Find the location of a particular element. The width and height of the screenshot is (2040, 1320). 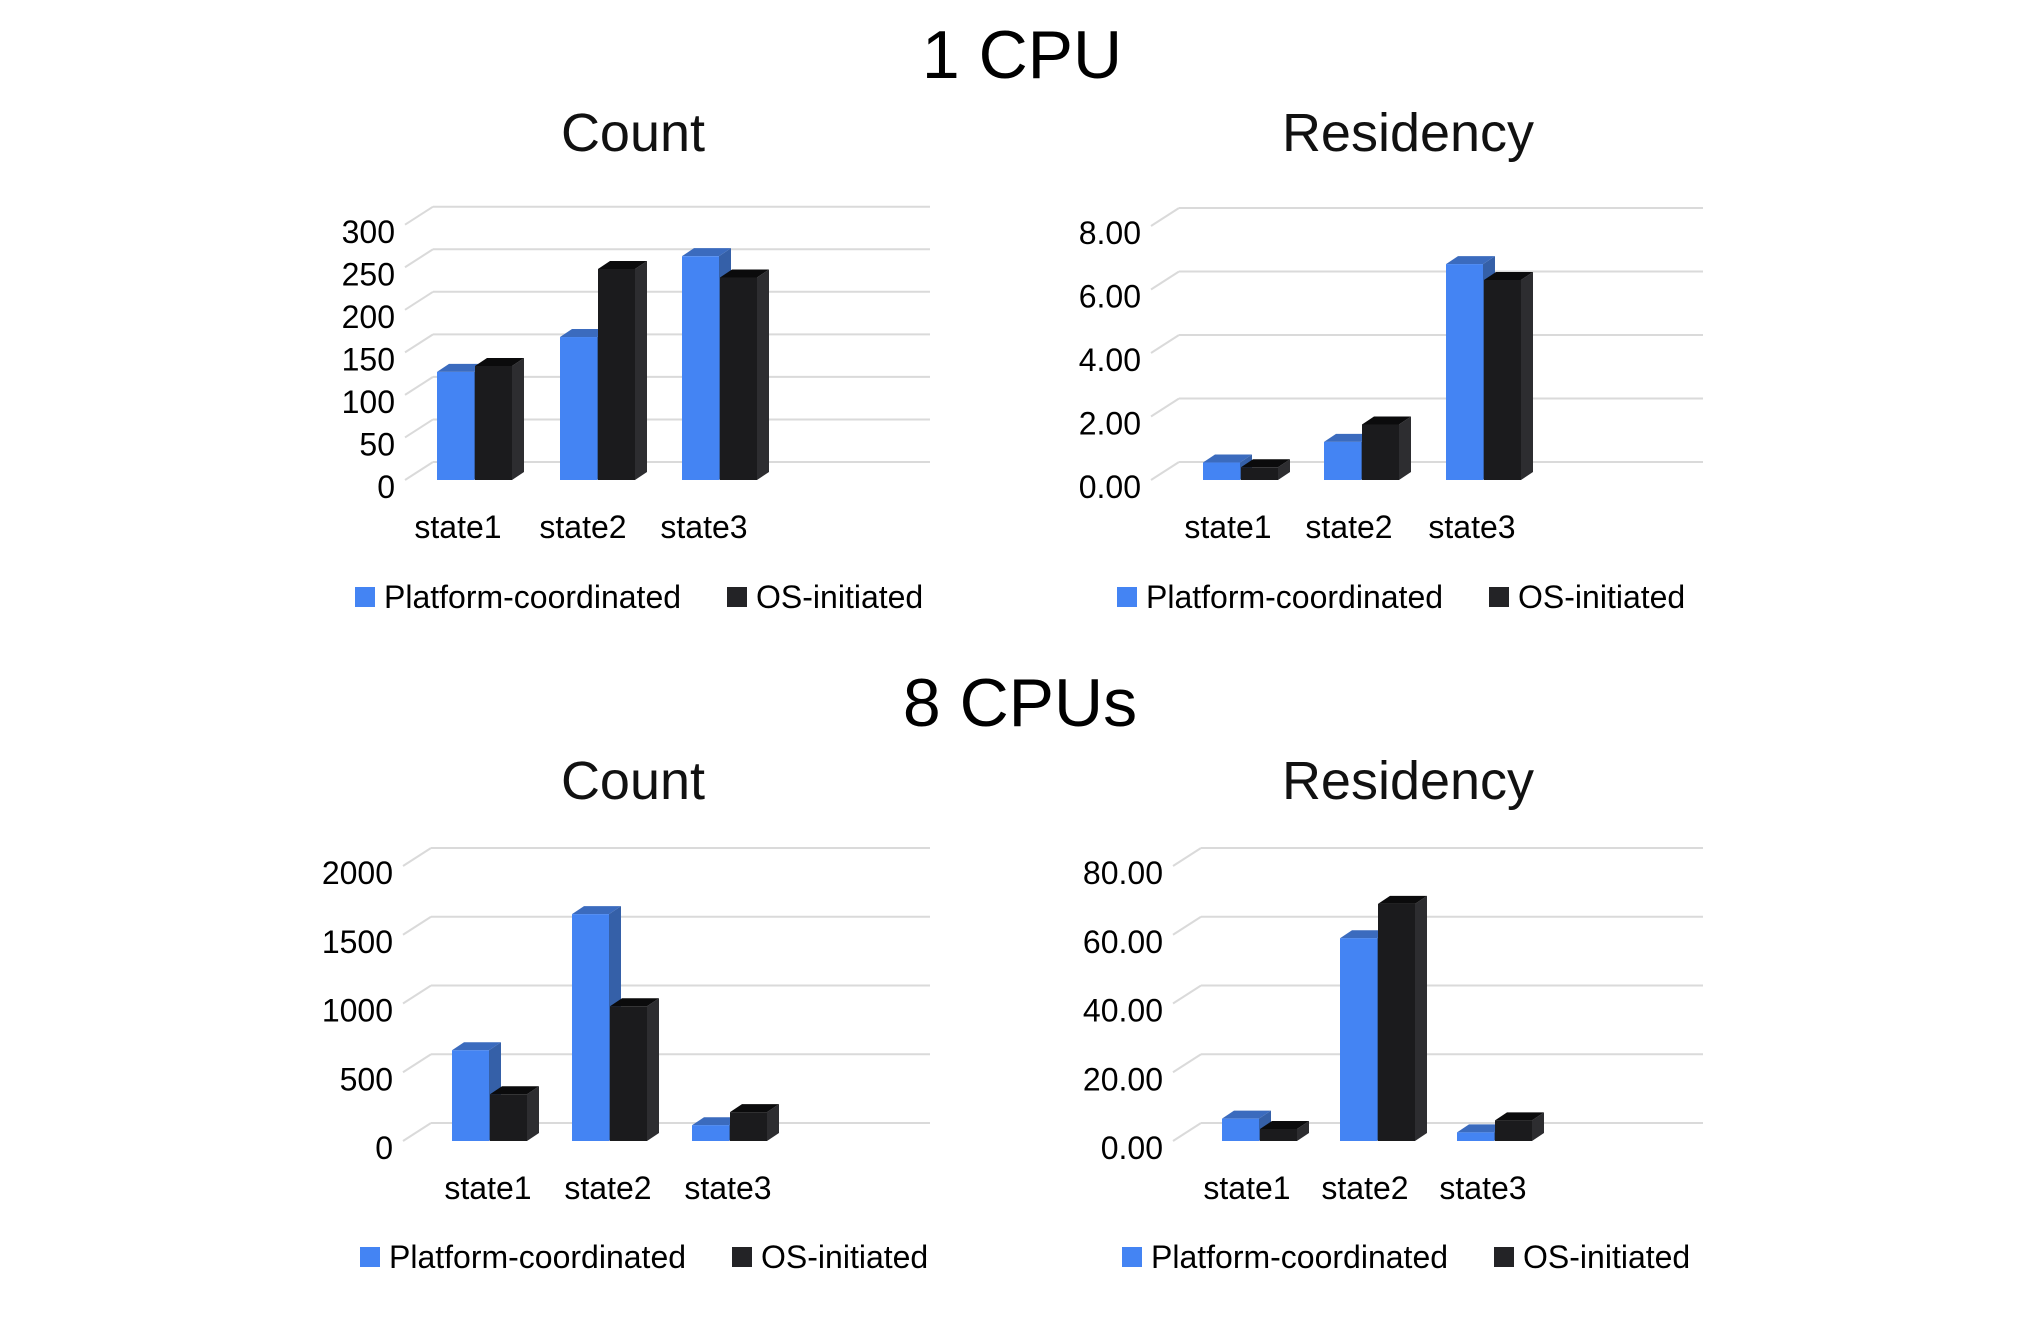

y-tick-label: 40.00 is located at coordinates (1123, 1011).